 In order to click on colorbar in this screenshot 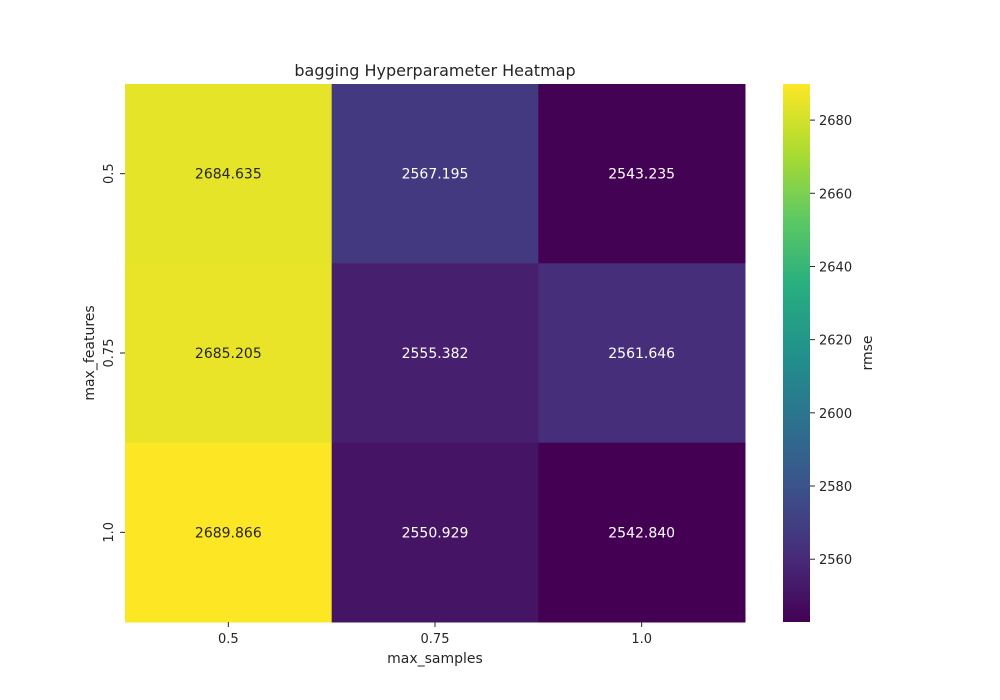, I will do `click(796, 353)`.